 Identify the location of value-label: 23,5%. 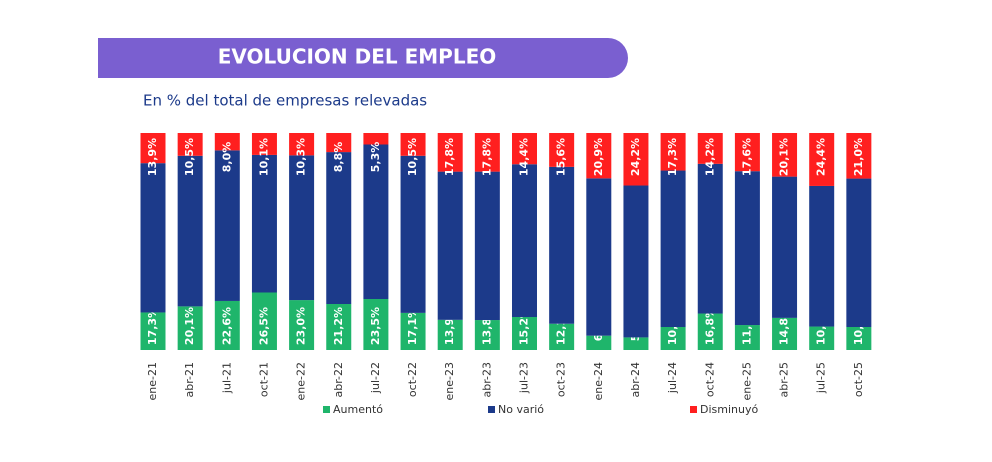
(375, 326).